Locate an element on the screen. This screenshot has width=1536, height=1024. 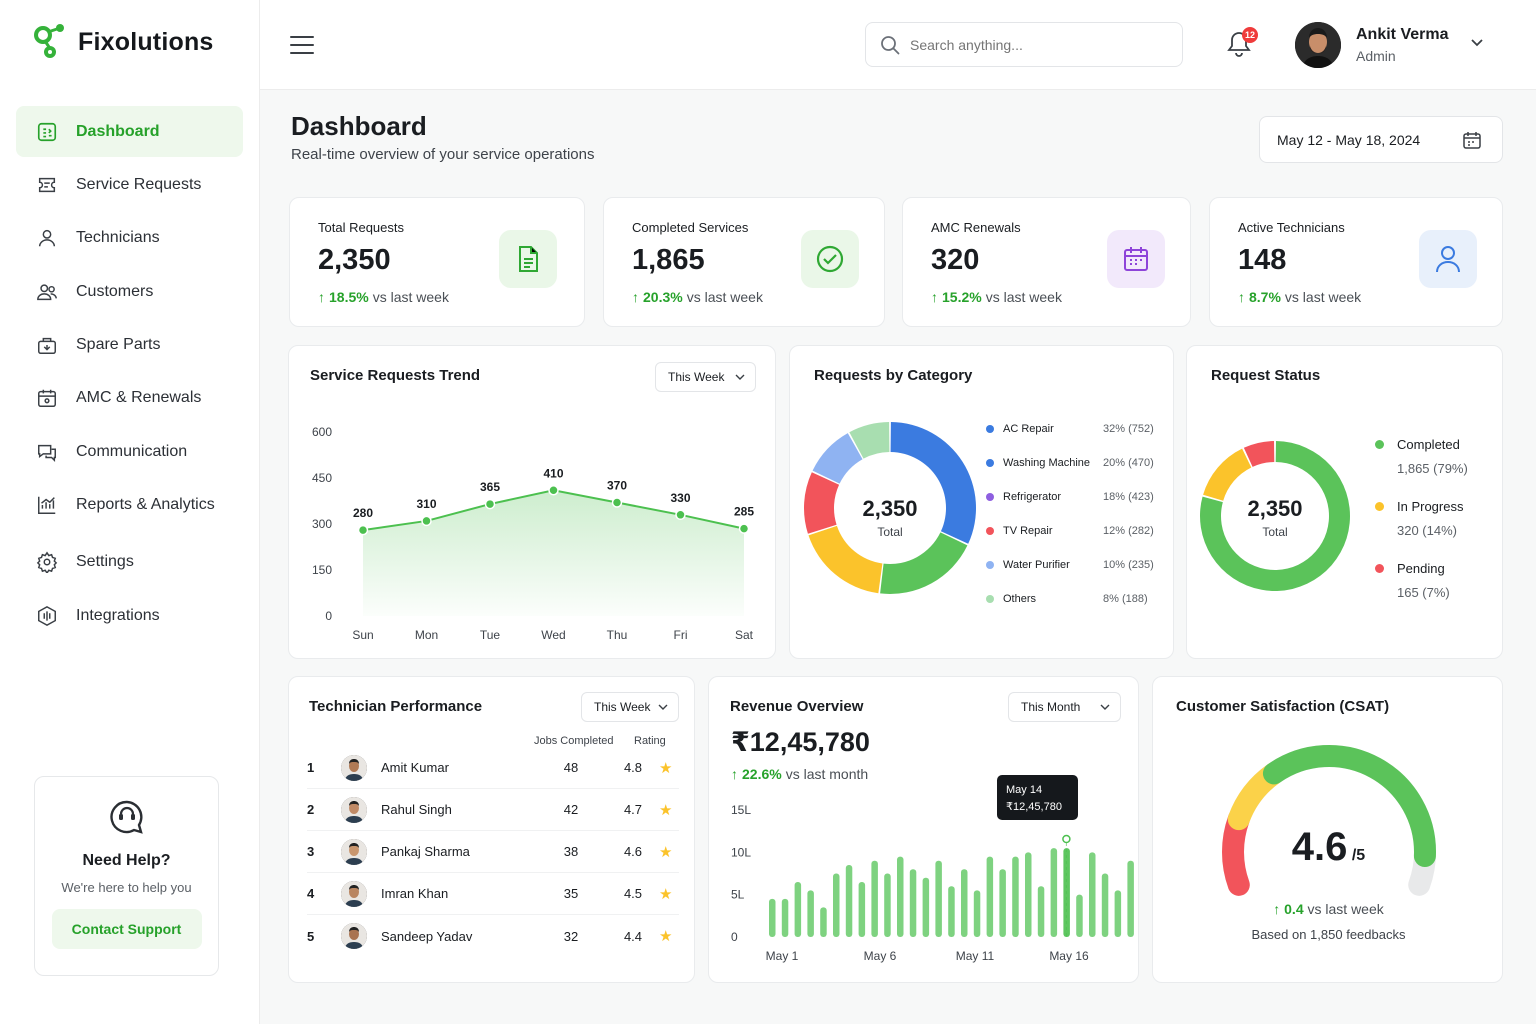
users-icon is located at coordinates (47, 292).